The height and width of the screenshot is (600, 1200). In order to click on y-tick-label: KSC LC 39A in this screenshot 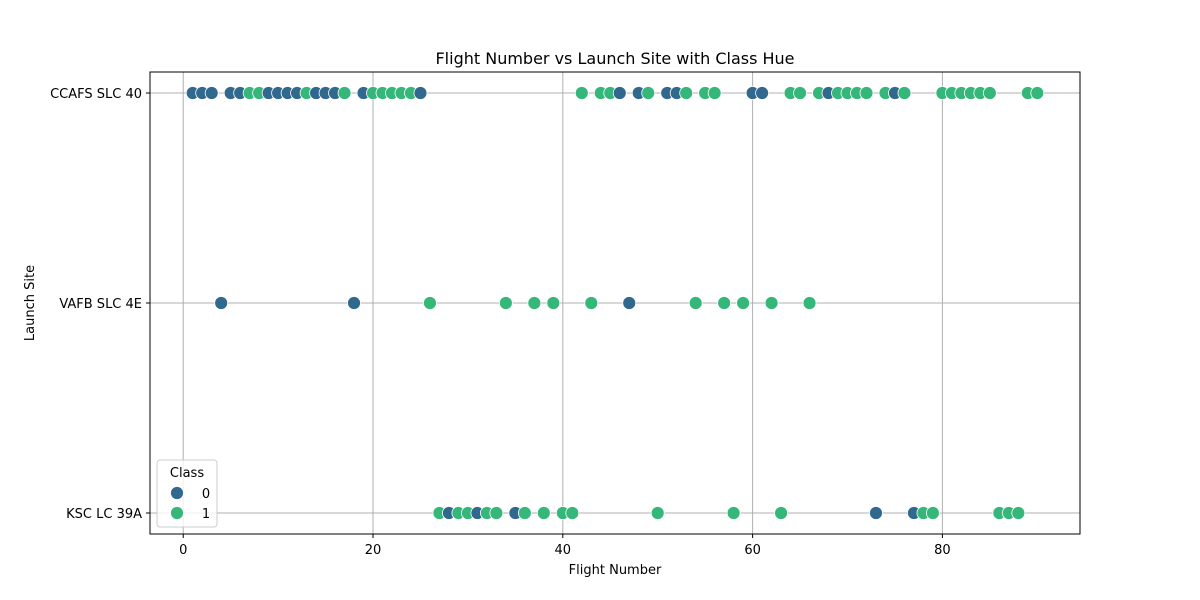, I will do `click(104, 514)`.